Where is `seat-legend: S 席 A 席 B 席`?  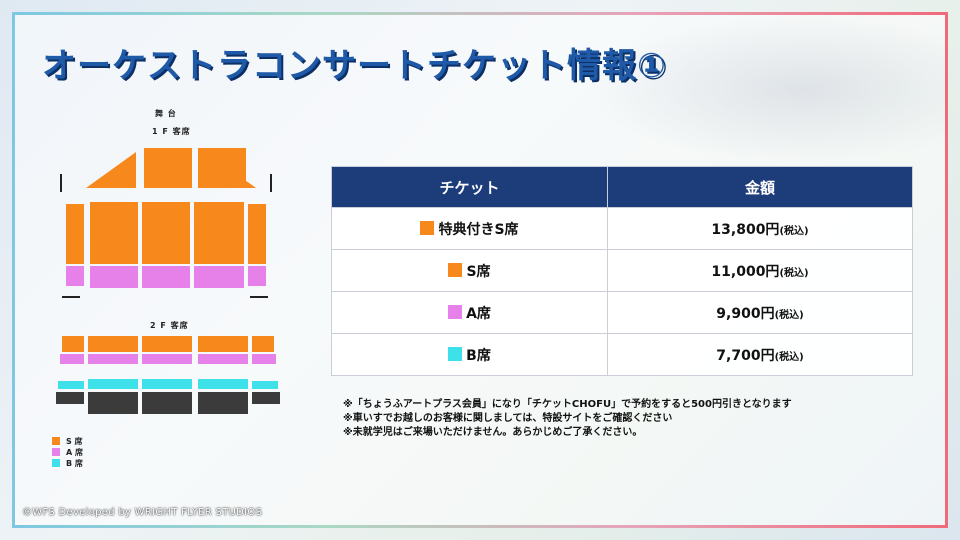 seat-legend: S 席 A 席 B 席 is located at coordinates (67, 452).